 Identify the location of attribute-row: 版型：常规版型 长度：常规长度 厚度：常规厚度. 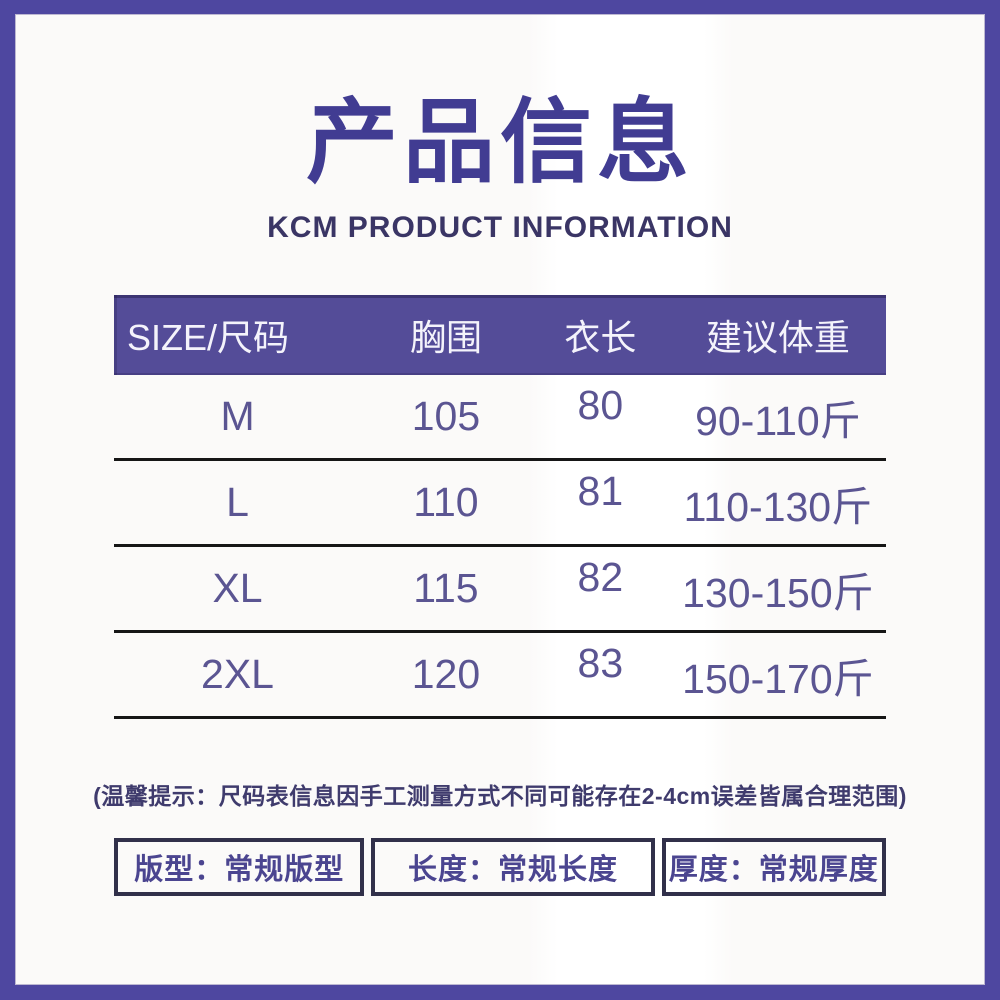
(500, 867).